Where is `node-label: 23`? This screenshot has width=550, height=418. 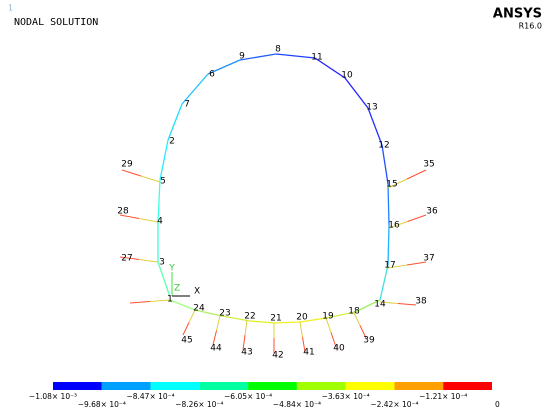 node-label: 23 is located at coordinates (224, 314).